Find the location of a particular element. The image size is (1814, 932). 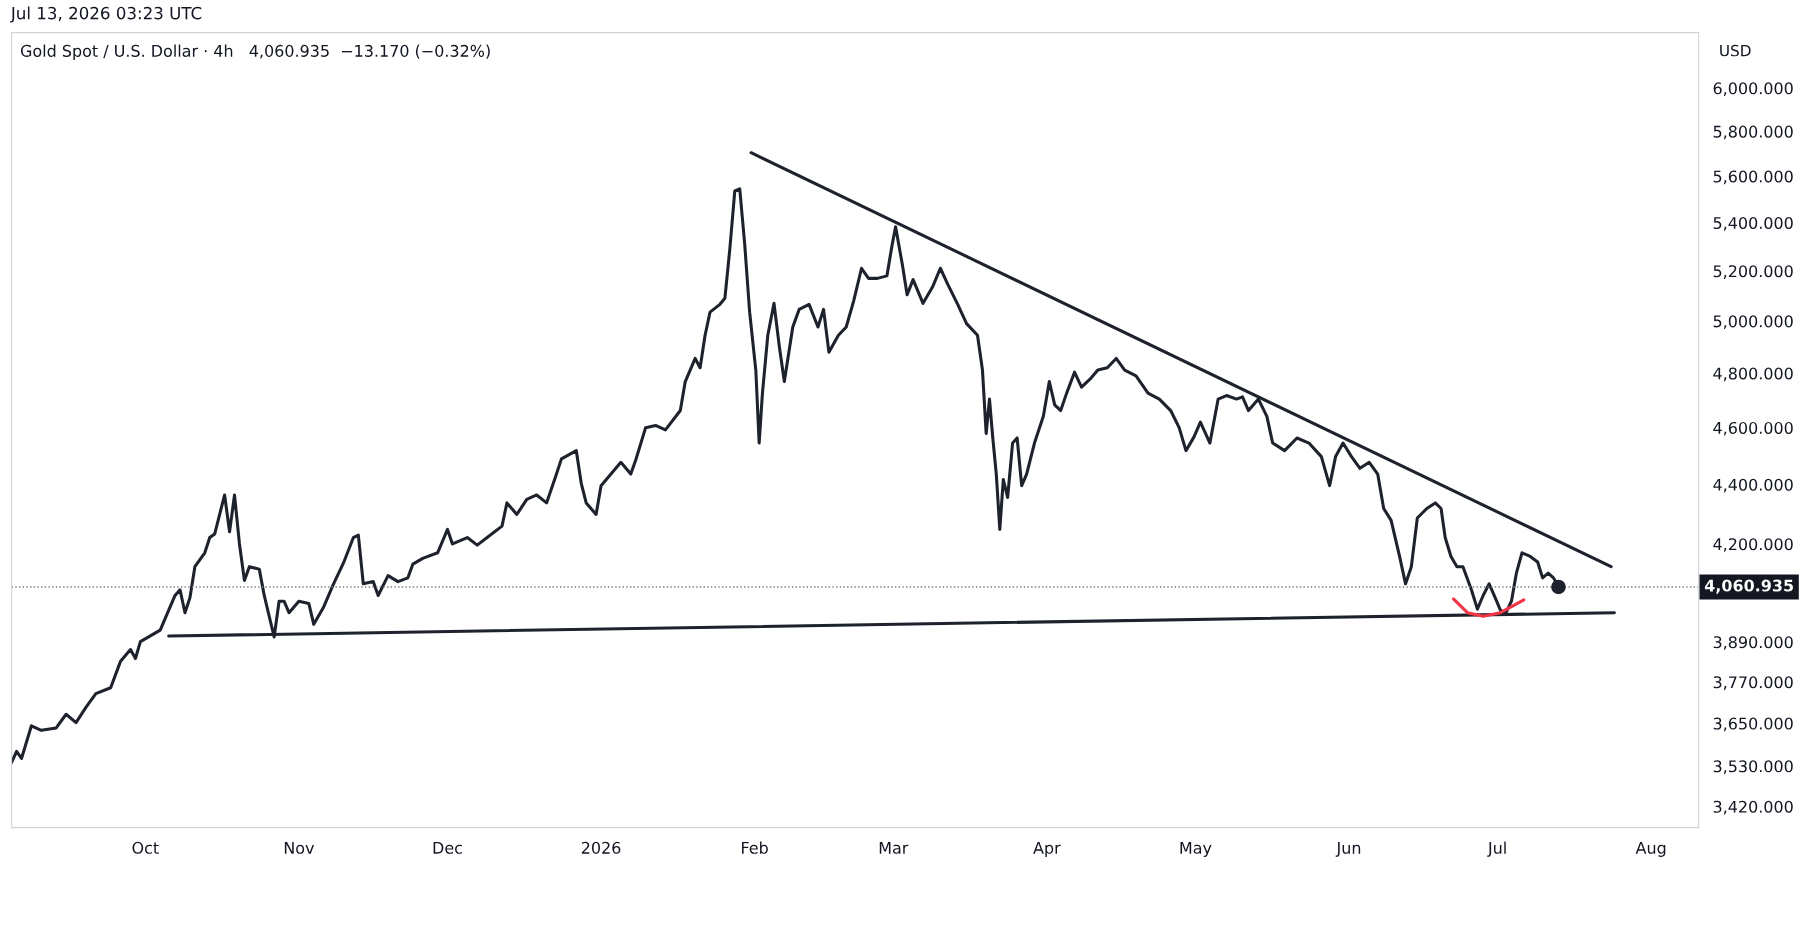

x-tick-label: Oct is located at coordinates (145, 847).